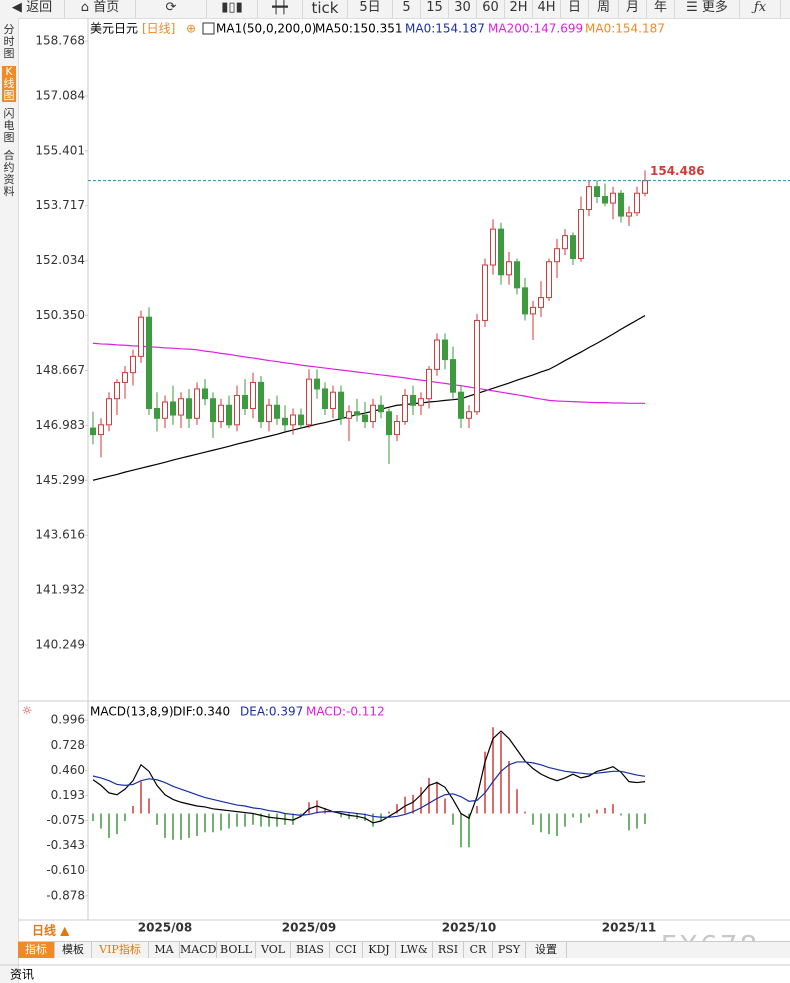  I want to click on indicator-tab: CCI, so click(346, 950).